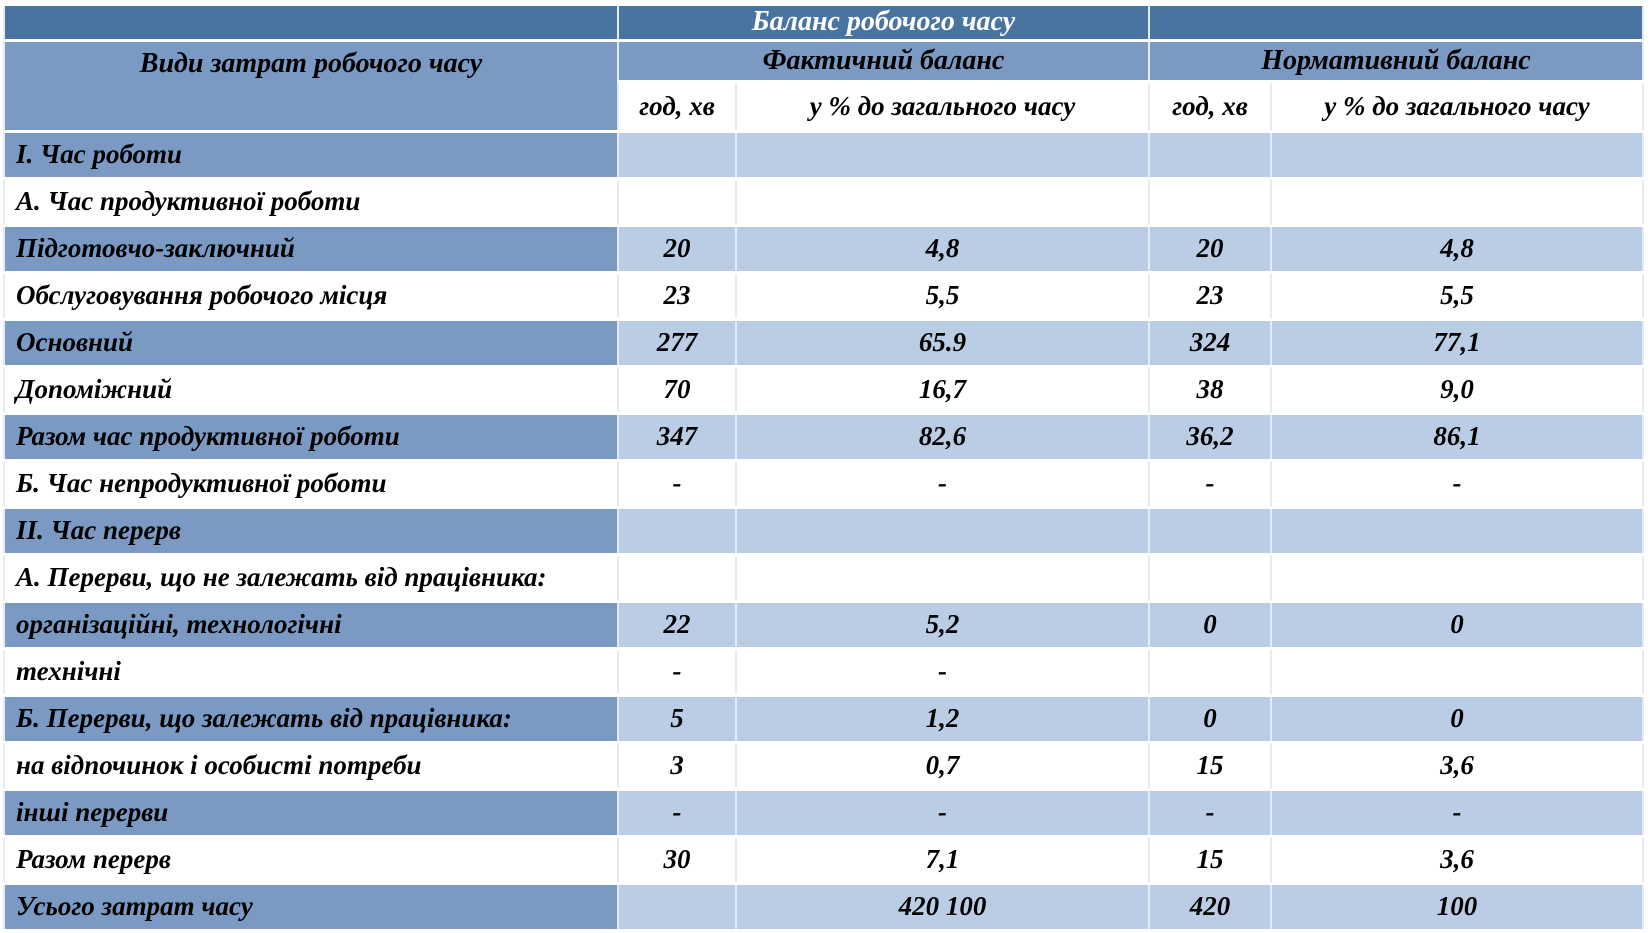  I want to click on value-cell: 0,7, so click(942, 766).